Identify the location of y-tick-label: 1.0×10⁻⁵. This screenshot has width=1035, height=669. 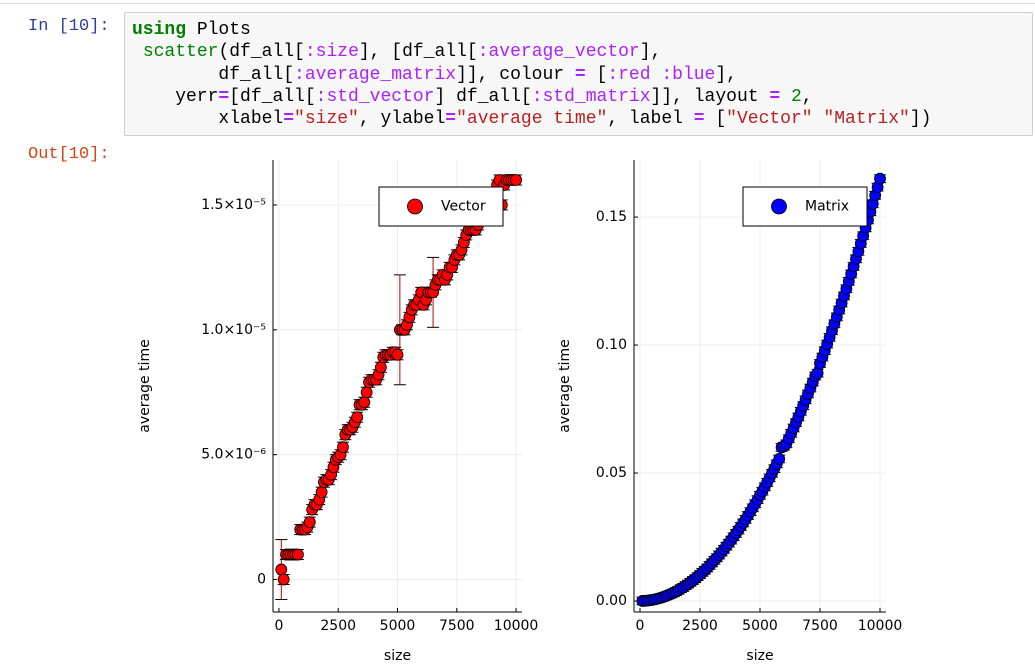
(233, 330).